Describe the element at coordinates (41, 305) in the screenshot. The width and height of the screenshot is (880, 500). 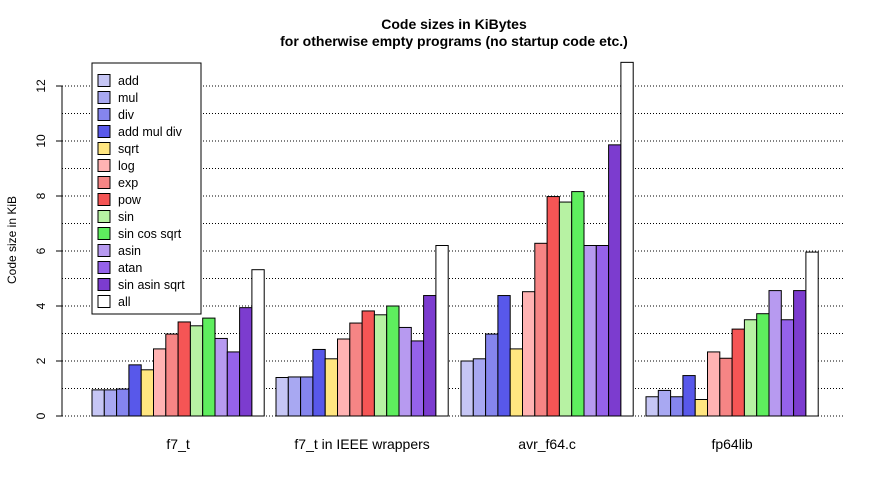
I see `y-tick-label: 4` at that location.